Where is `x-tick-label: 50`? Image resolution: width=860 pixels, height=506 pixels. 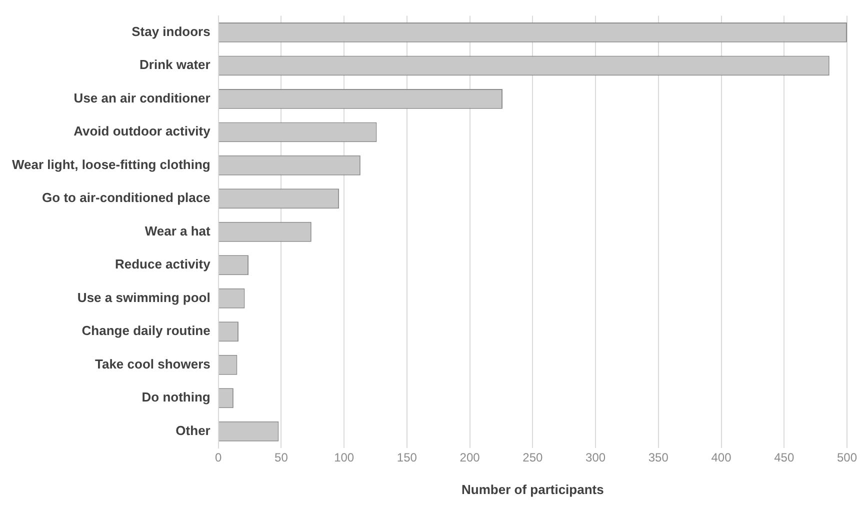 x-tick-label: 50 is located at coordinates (281, 457).